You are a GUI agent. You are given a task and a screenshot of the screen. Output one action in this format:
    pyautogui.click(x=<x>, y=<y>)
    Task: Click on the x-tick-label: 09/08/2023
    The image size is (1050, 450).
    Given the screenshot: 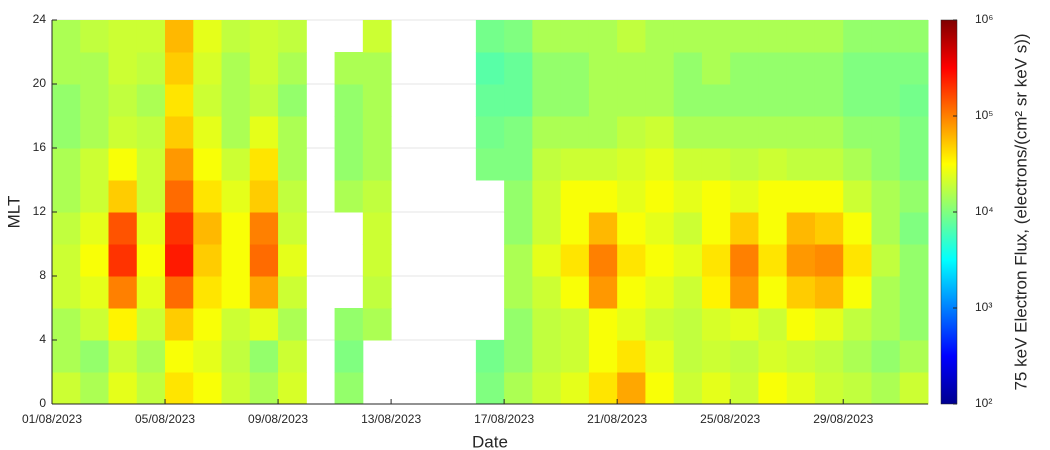 What is the action you would take?
    pyautogui.click(x=278, y=419)
    